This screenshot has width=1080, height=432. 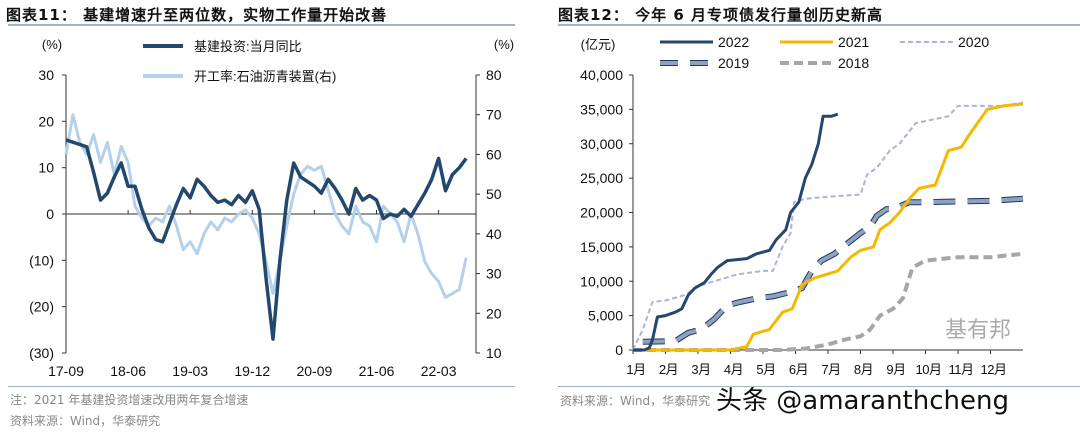 What do you see at coordinates (265, 76) in the screenshot?
I see `legend-label: 开工率:石油沥青装置(右)` at bounding box center [265, 76].